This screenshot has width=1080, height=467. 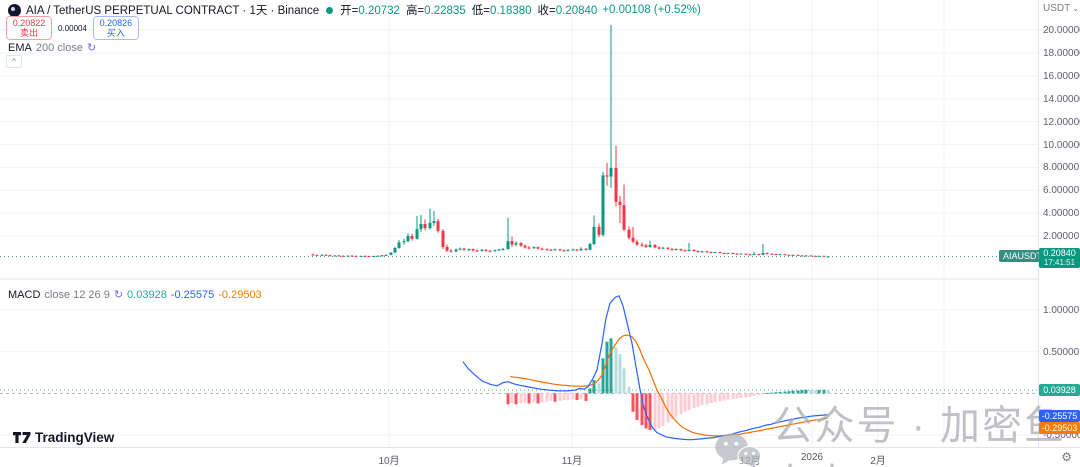 I want to click on legend-collapse-button: ^, so click(x=14, y=61).